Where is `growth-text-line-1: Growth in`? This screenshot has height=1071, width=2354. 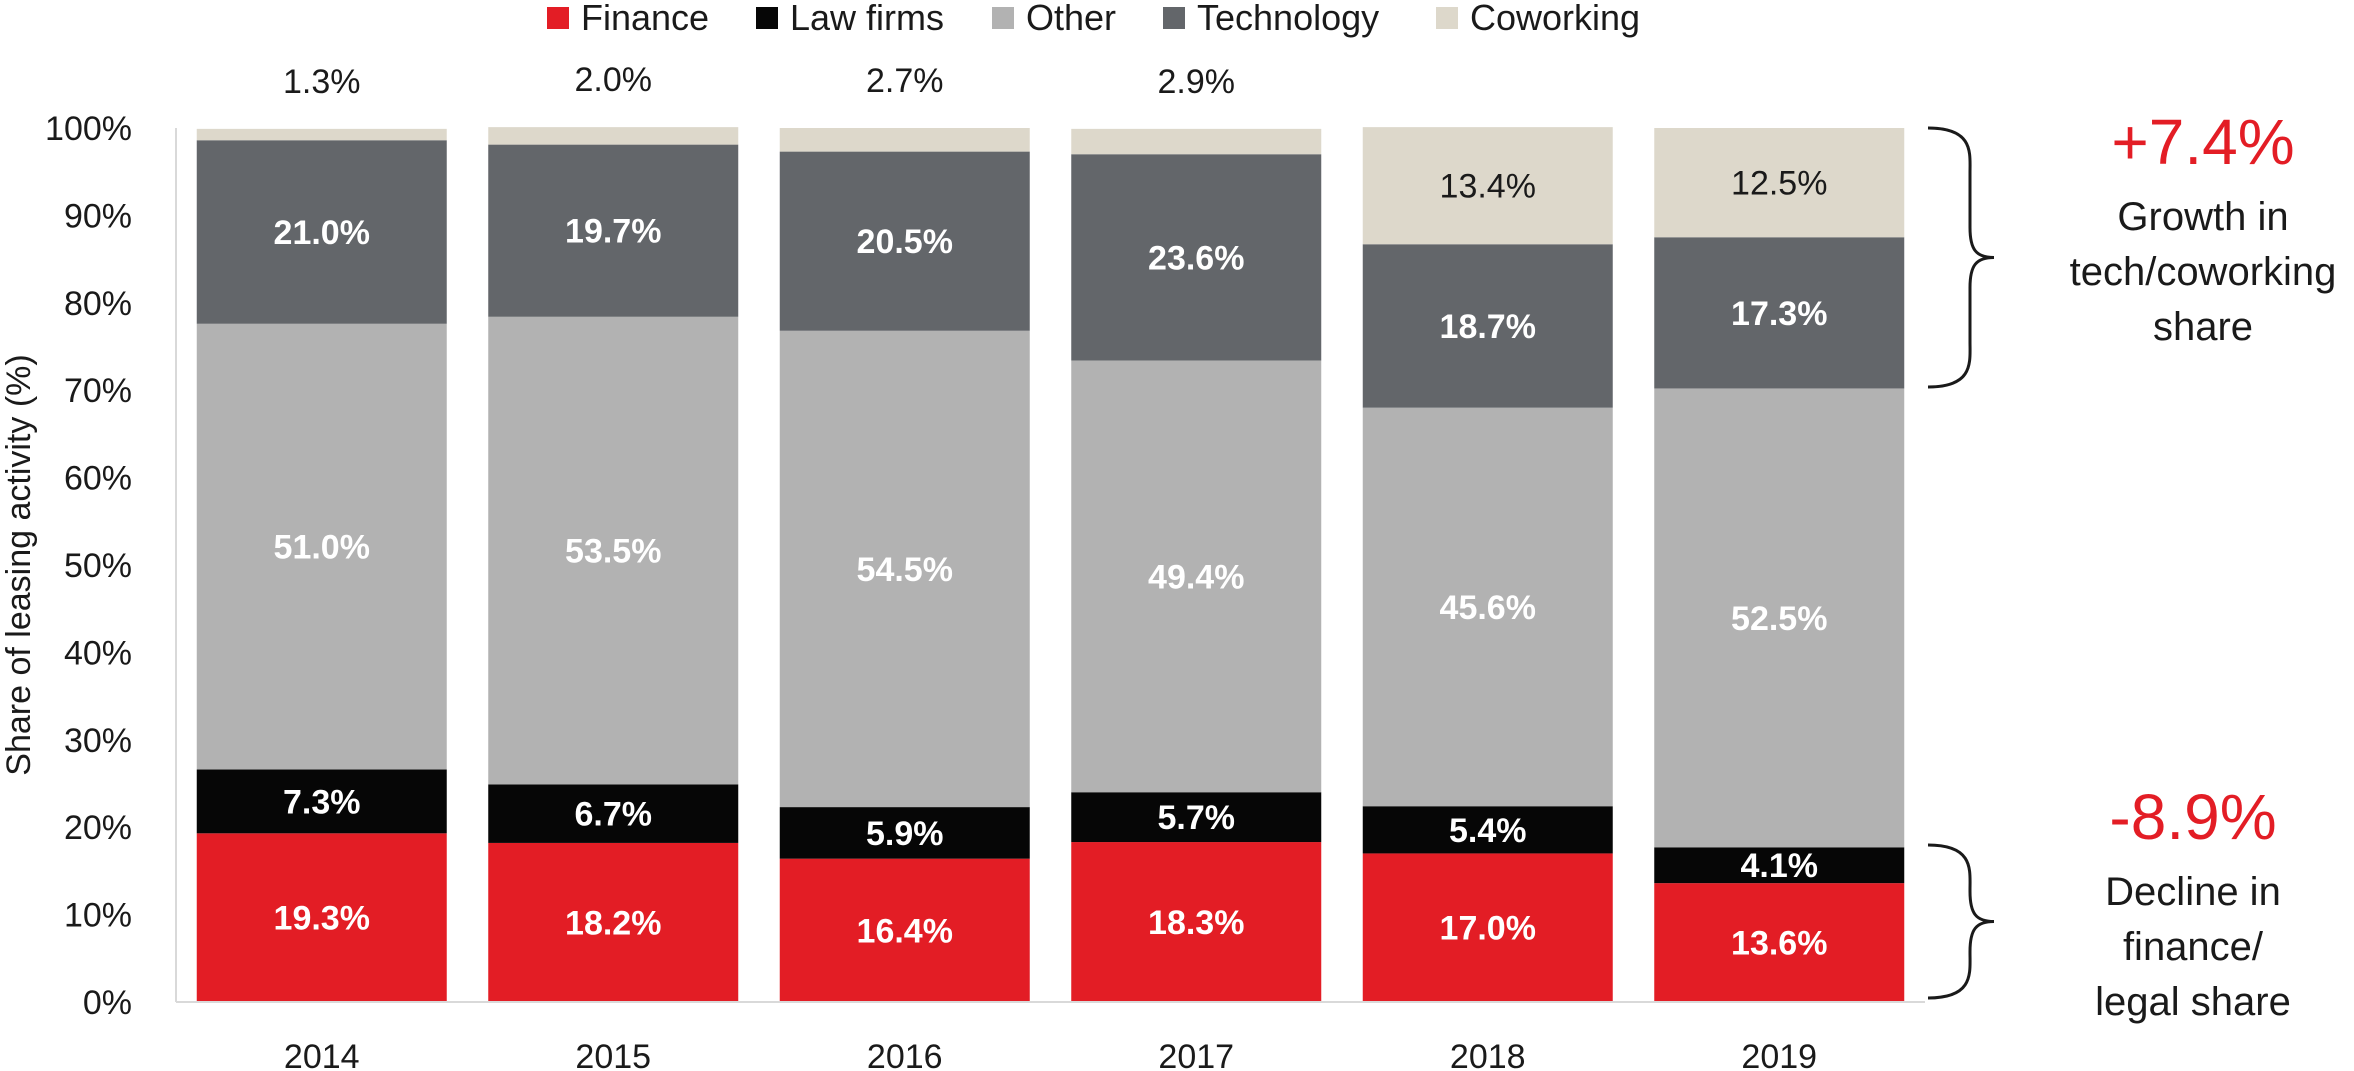 growth-text-line-1: Growth in is located at coordinates (2203, 217).